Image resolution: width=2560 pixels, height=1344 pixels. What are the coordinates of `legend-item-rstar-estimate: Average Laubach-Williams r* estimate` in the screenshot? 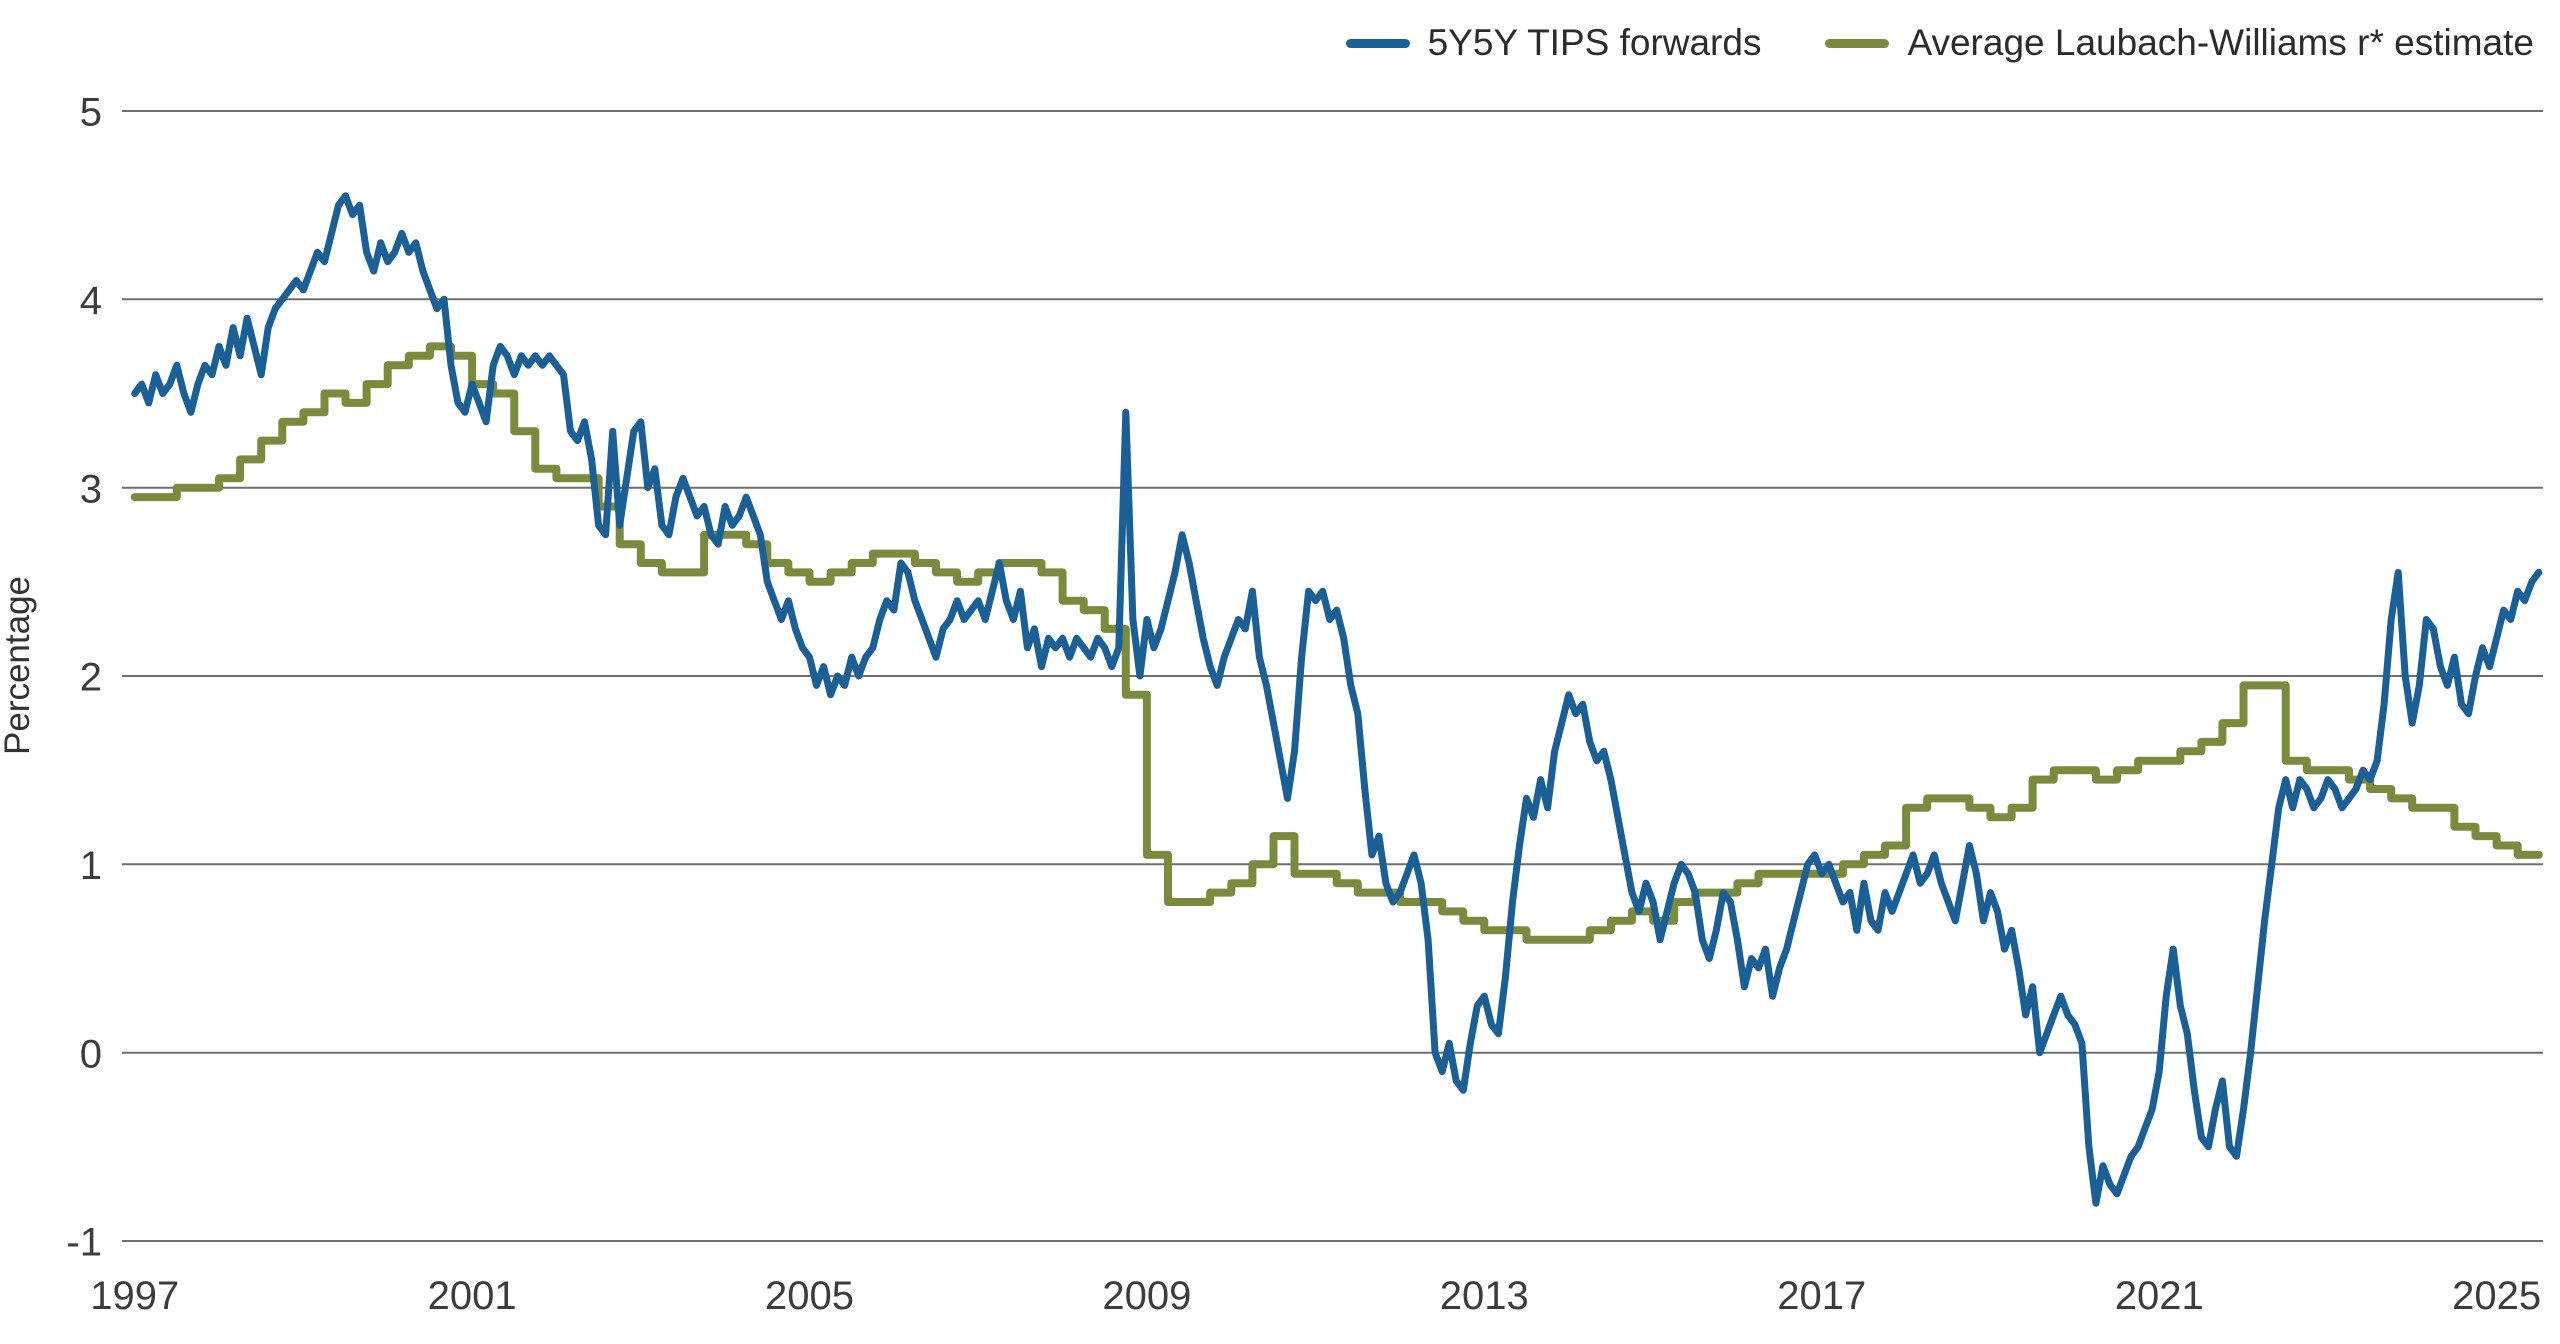 It's located at (2179, 43).